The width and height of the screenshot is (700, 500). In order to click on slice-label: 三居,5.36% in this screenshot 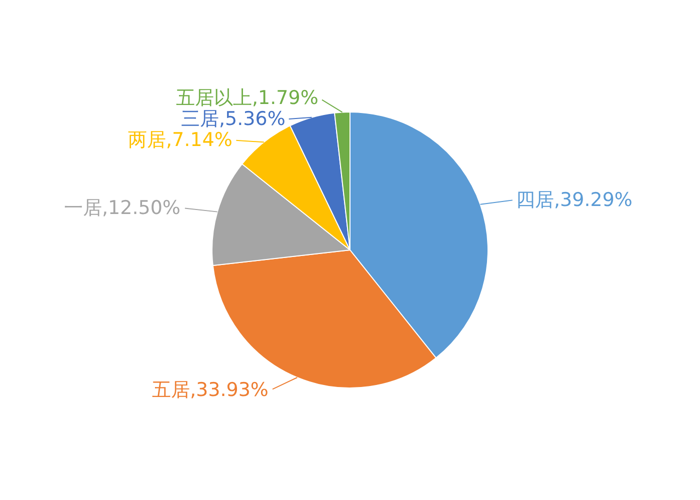, I will do `click(233, 119)`.